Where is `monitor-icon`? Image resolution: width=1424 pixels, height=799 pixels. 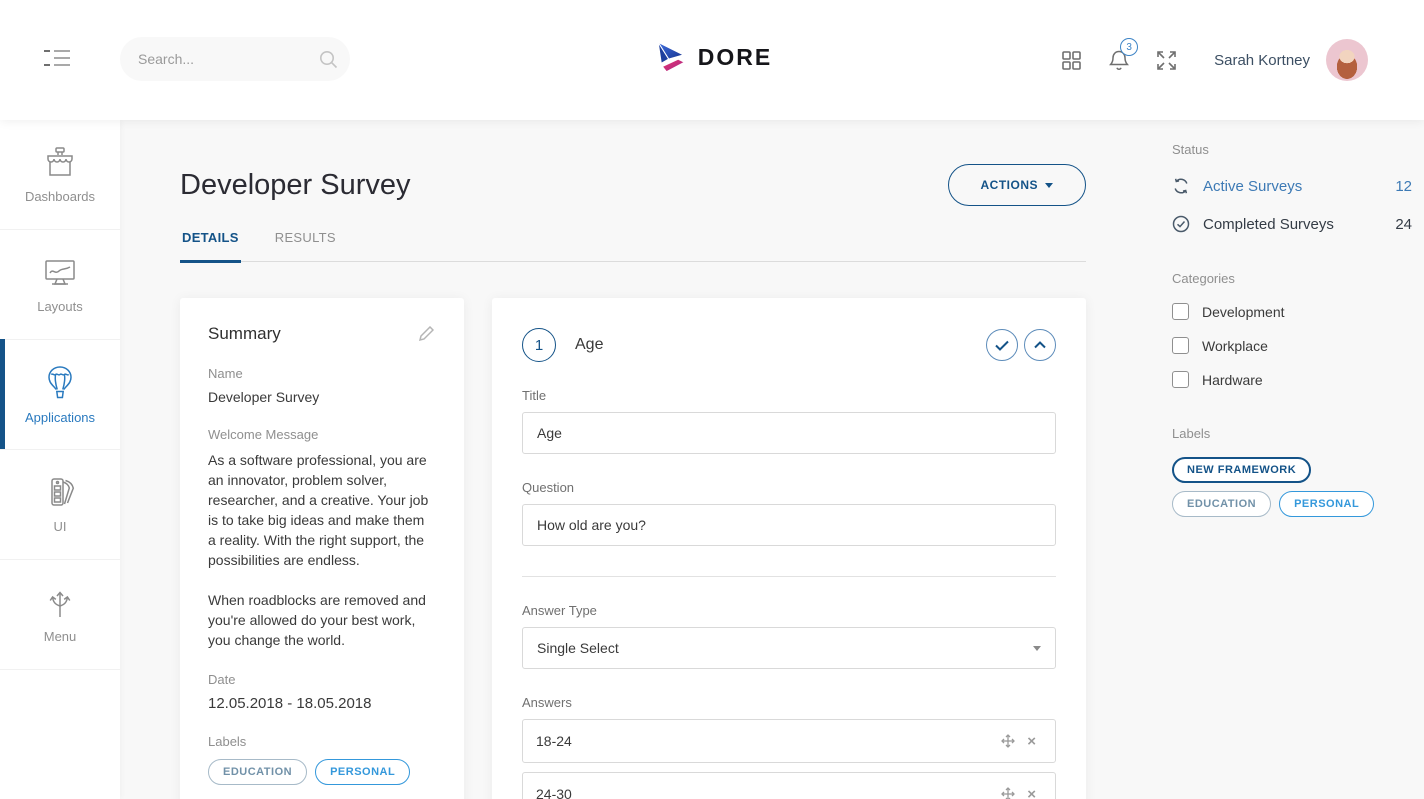 monitor-icon is located at coordinates (60, 273).